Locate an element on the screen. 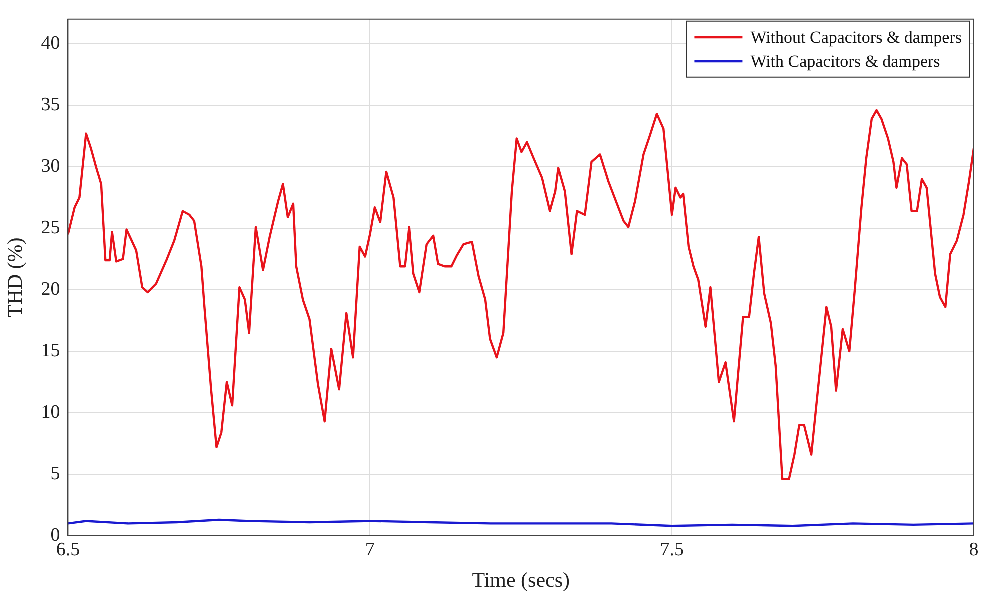  legend-label: Without Capacitors & dampers is located at coordinates (856, 37).